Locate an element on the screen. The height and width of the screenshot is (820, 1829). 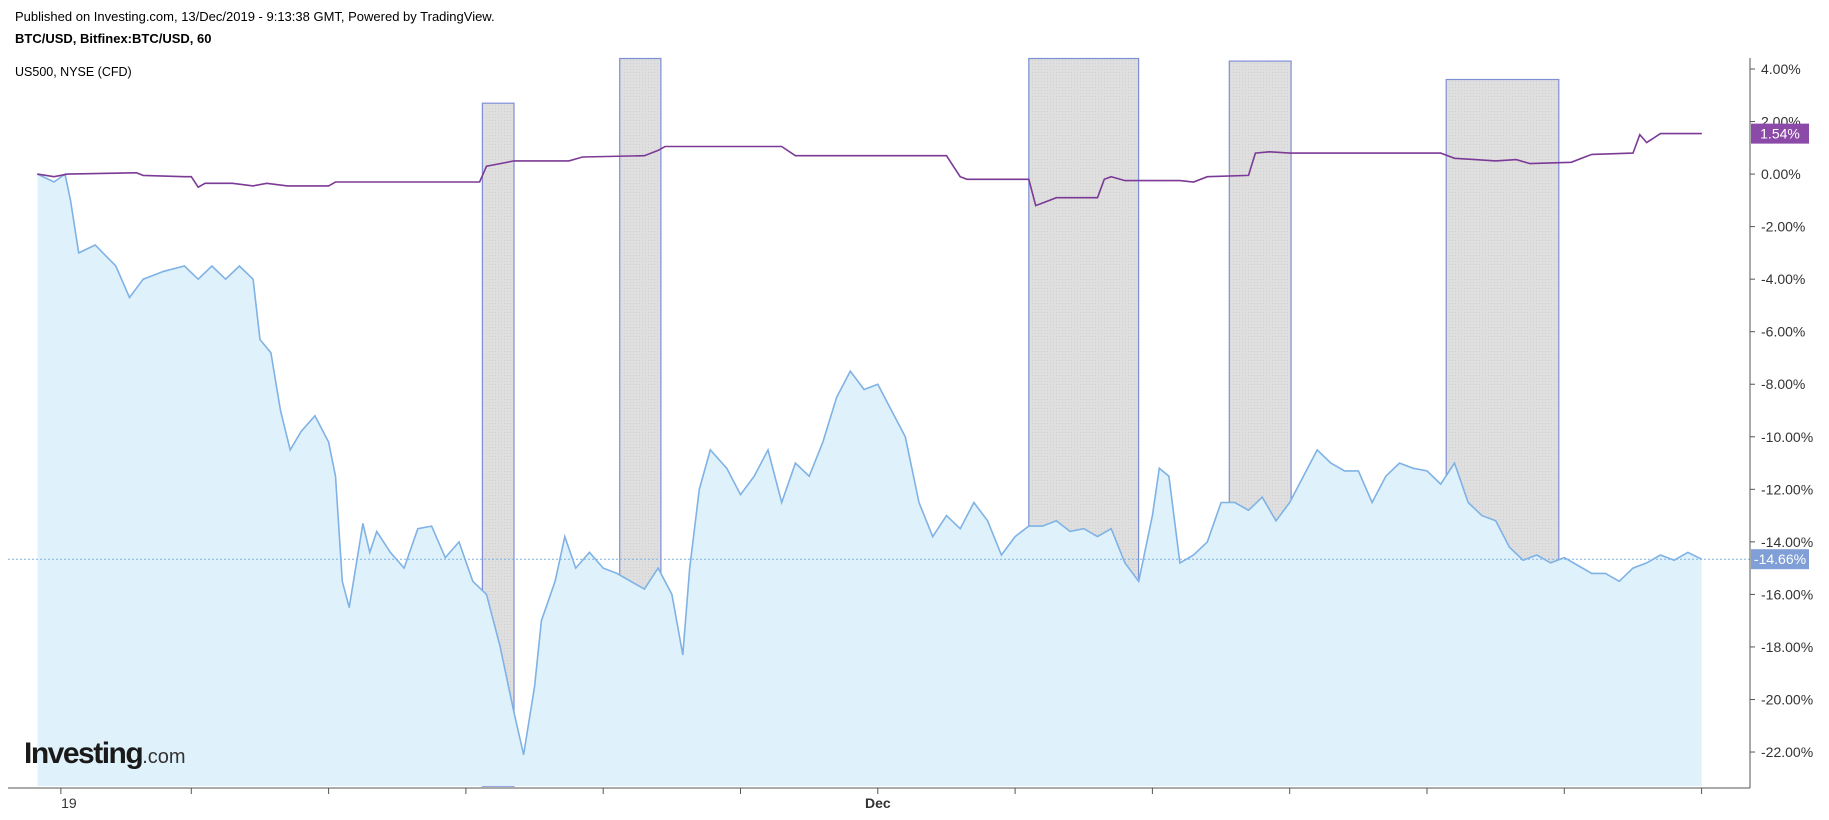
y-tick-label-9: -14.00% is located at coordinates (1787, 542).